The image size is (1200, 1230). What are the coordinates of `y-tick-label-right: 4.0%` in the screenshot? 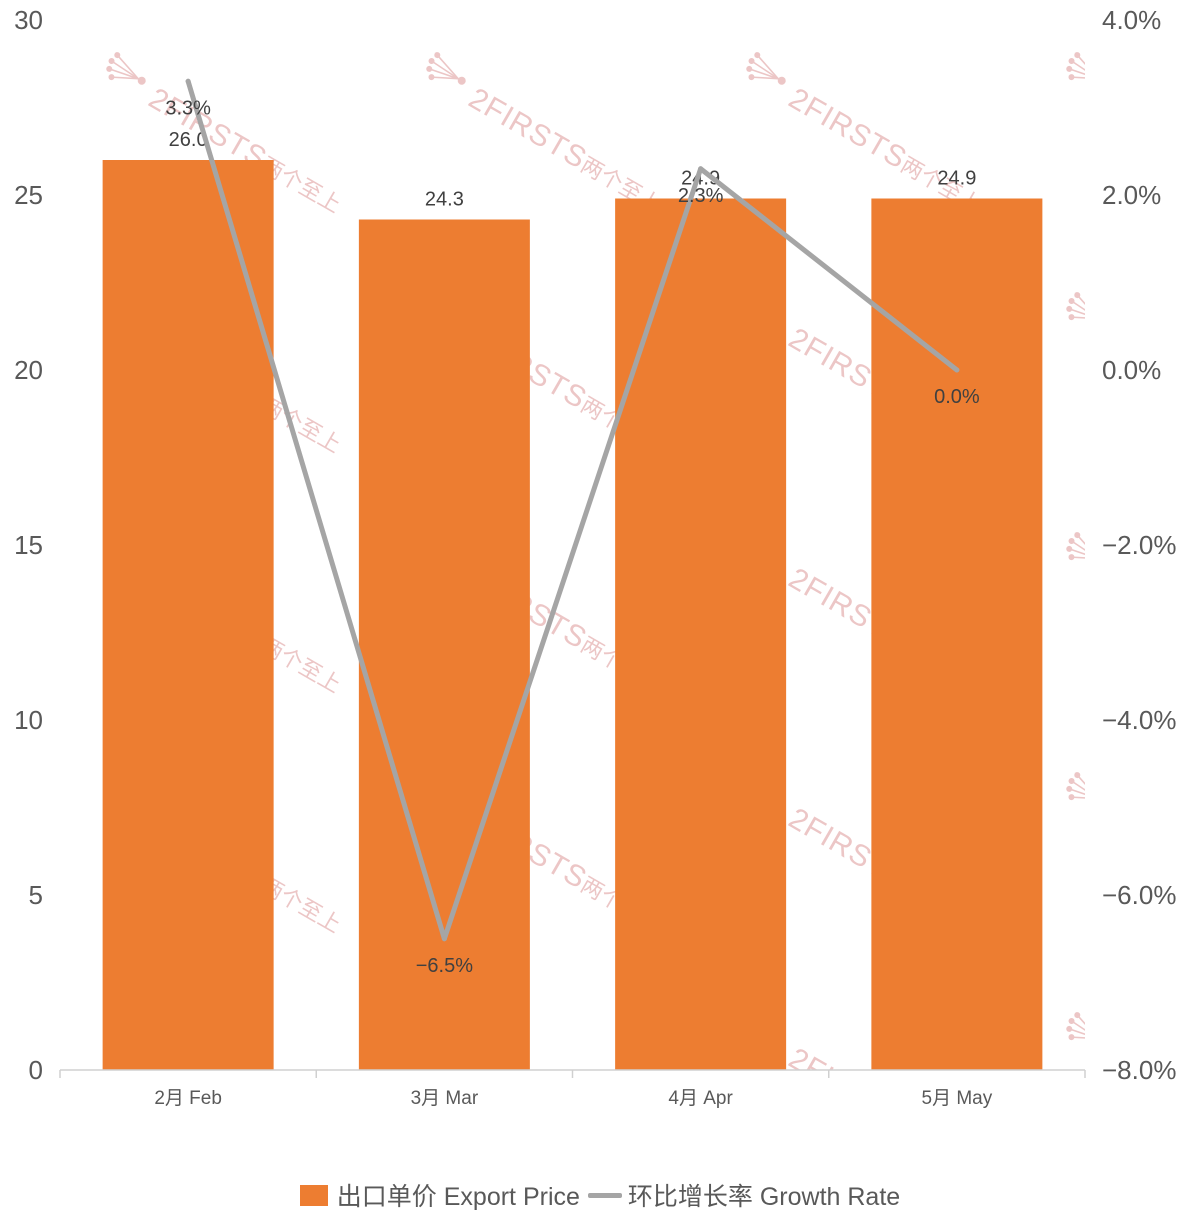 It's located at (1131, 20).